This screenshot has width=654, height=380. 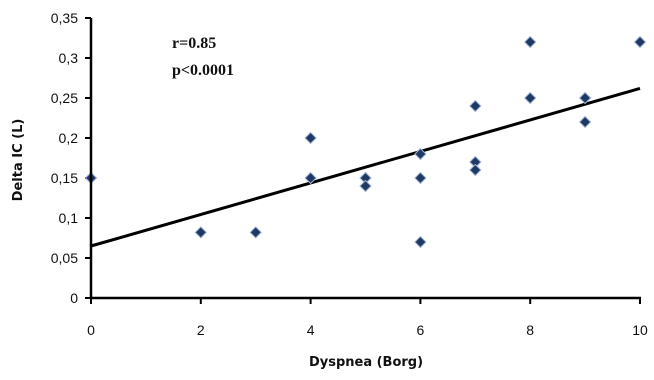 I want to click on y-tick-label: 0,25, so click(x=64, y=98).